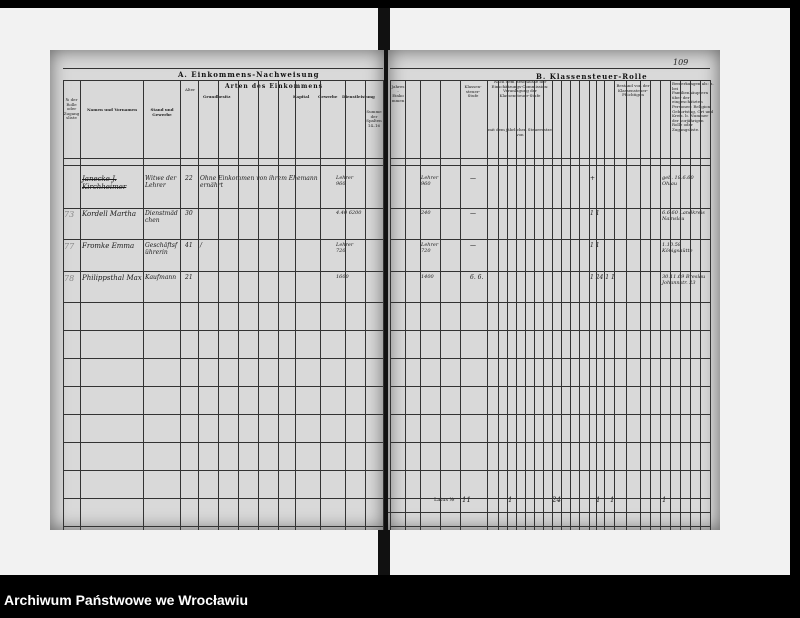  What do you see at coordinates (678, 180) in the screenshot?
I see `entry-remark: geb. 18.6.60 Ohlau` at bounding box center [678, 180].